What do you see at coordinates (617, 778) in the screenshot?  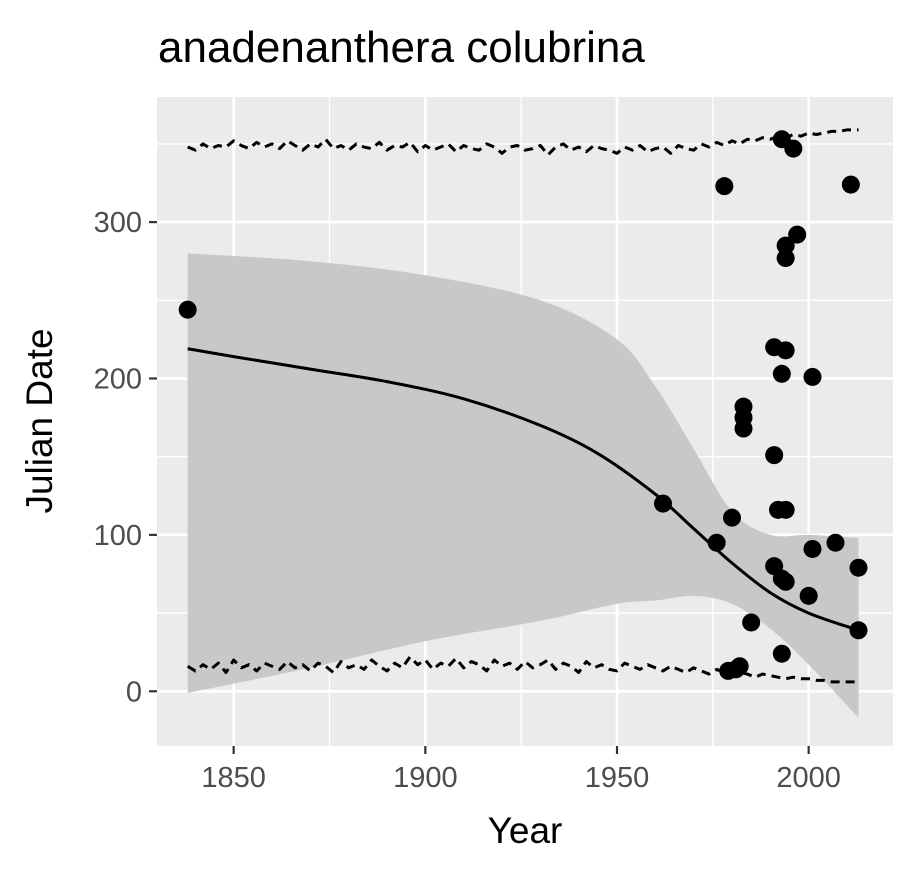 I see `x-tick-label: 1950` at bounding box center [617, 778].